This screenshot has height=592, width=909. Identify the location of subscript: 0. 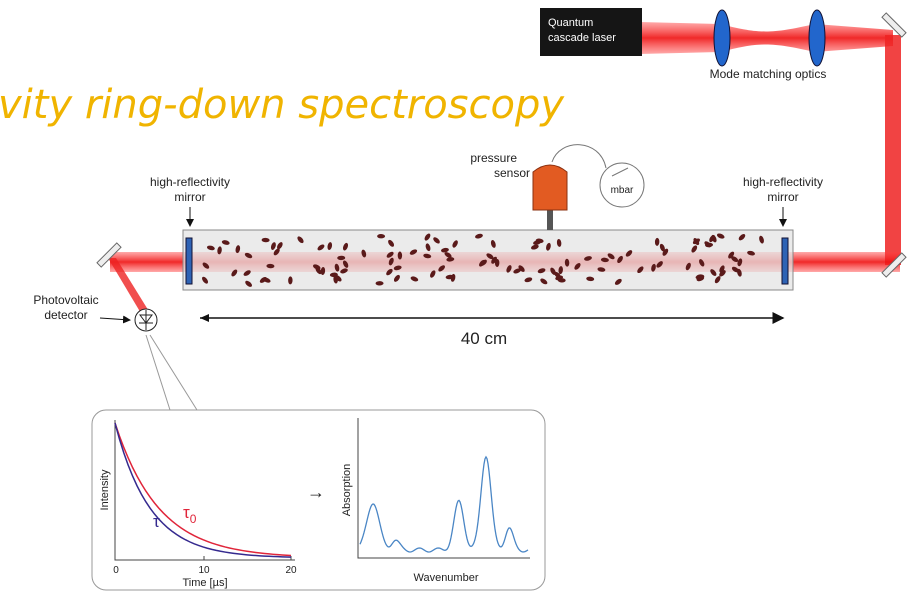
(193, 519).